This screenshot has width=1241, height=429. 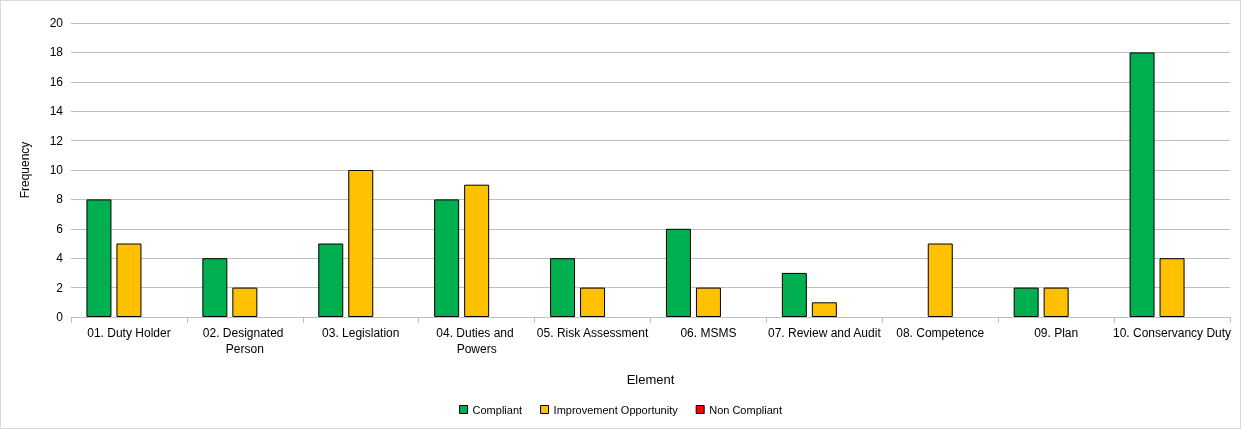 What do you see at coordinates (60, 228) in the screenshot?
I see `y-tick-label: 6` at bounding box center [60, 228].